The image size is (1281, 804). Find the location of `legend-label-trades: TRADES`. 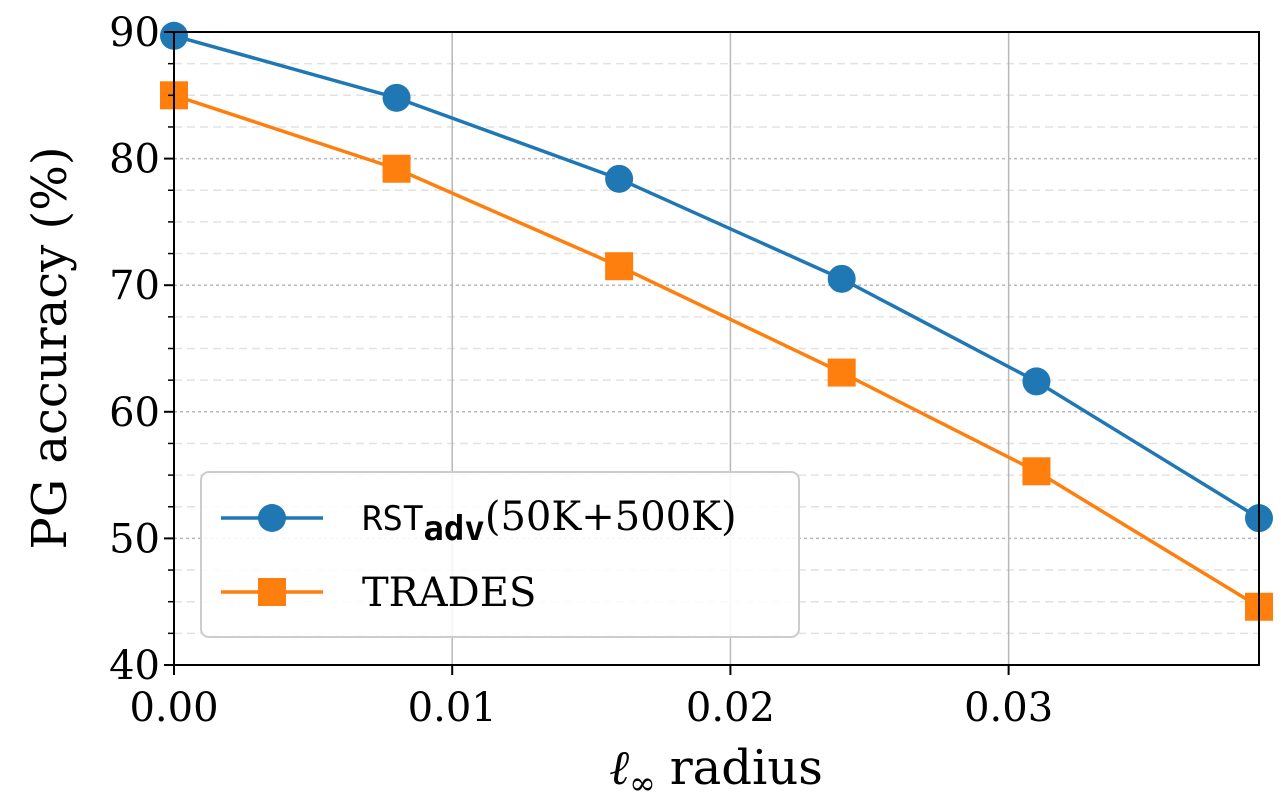

legend-label-trades: TRADES is located at coordinates (449, 593).